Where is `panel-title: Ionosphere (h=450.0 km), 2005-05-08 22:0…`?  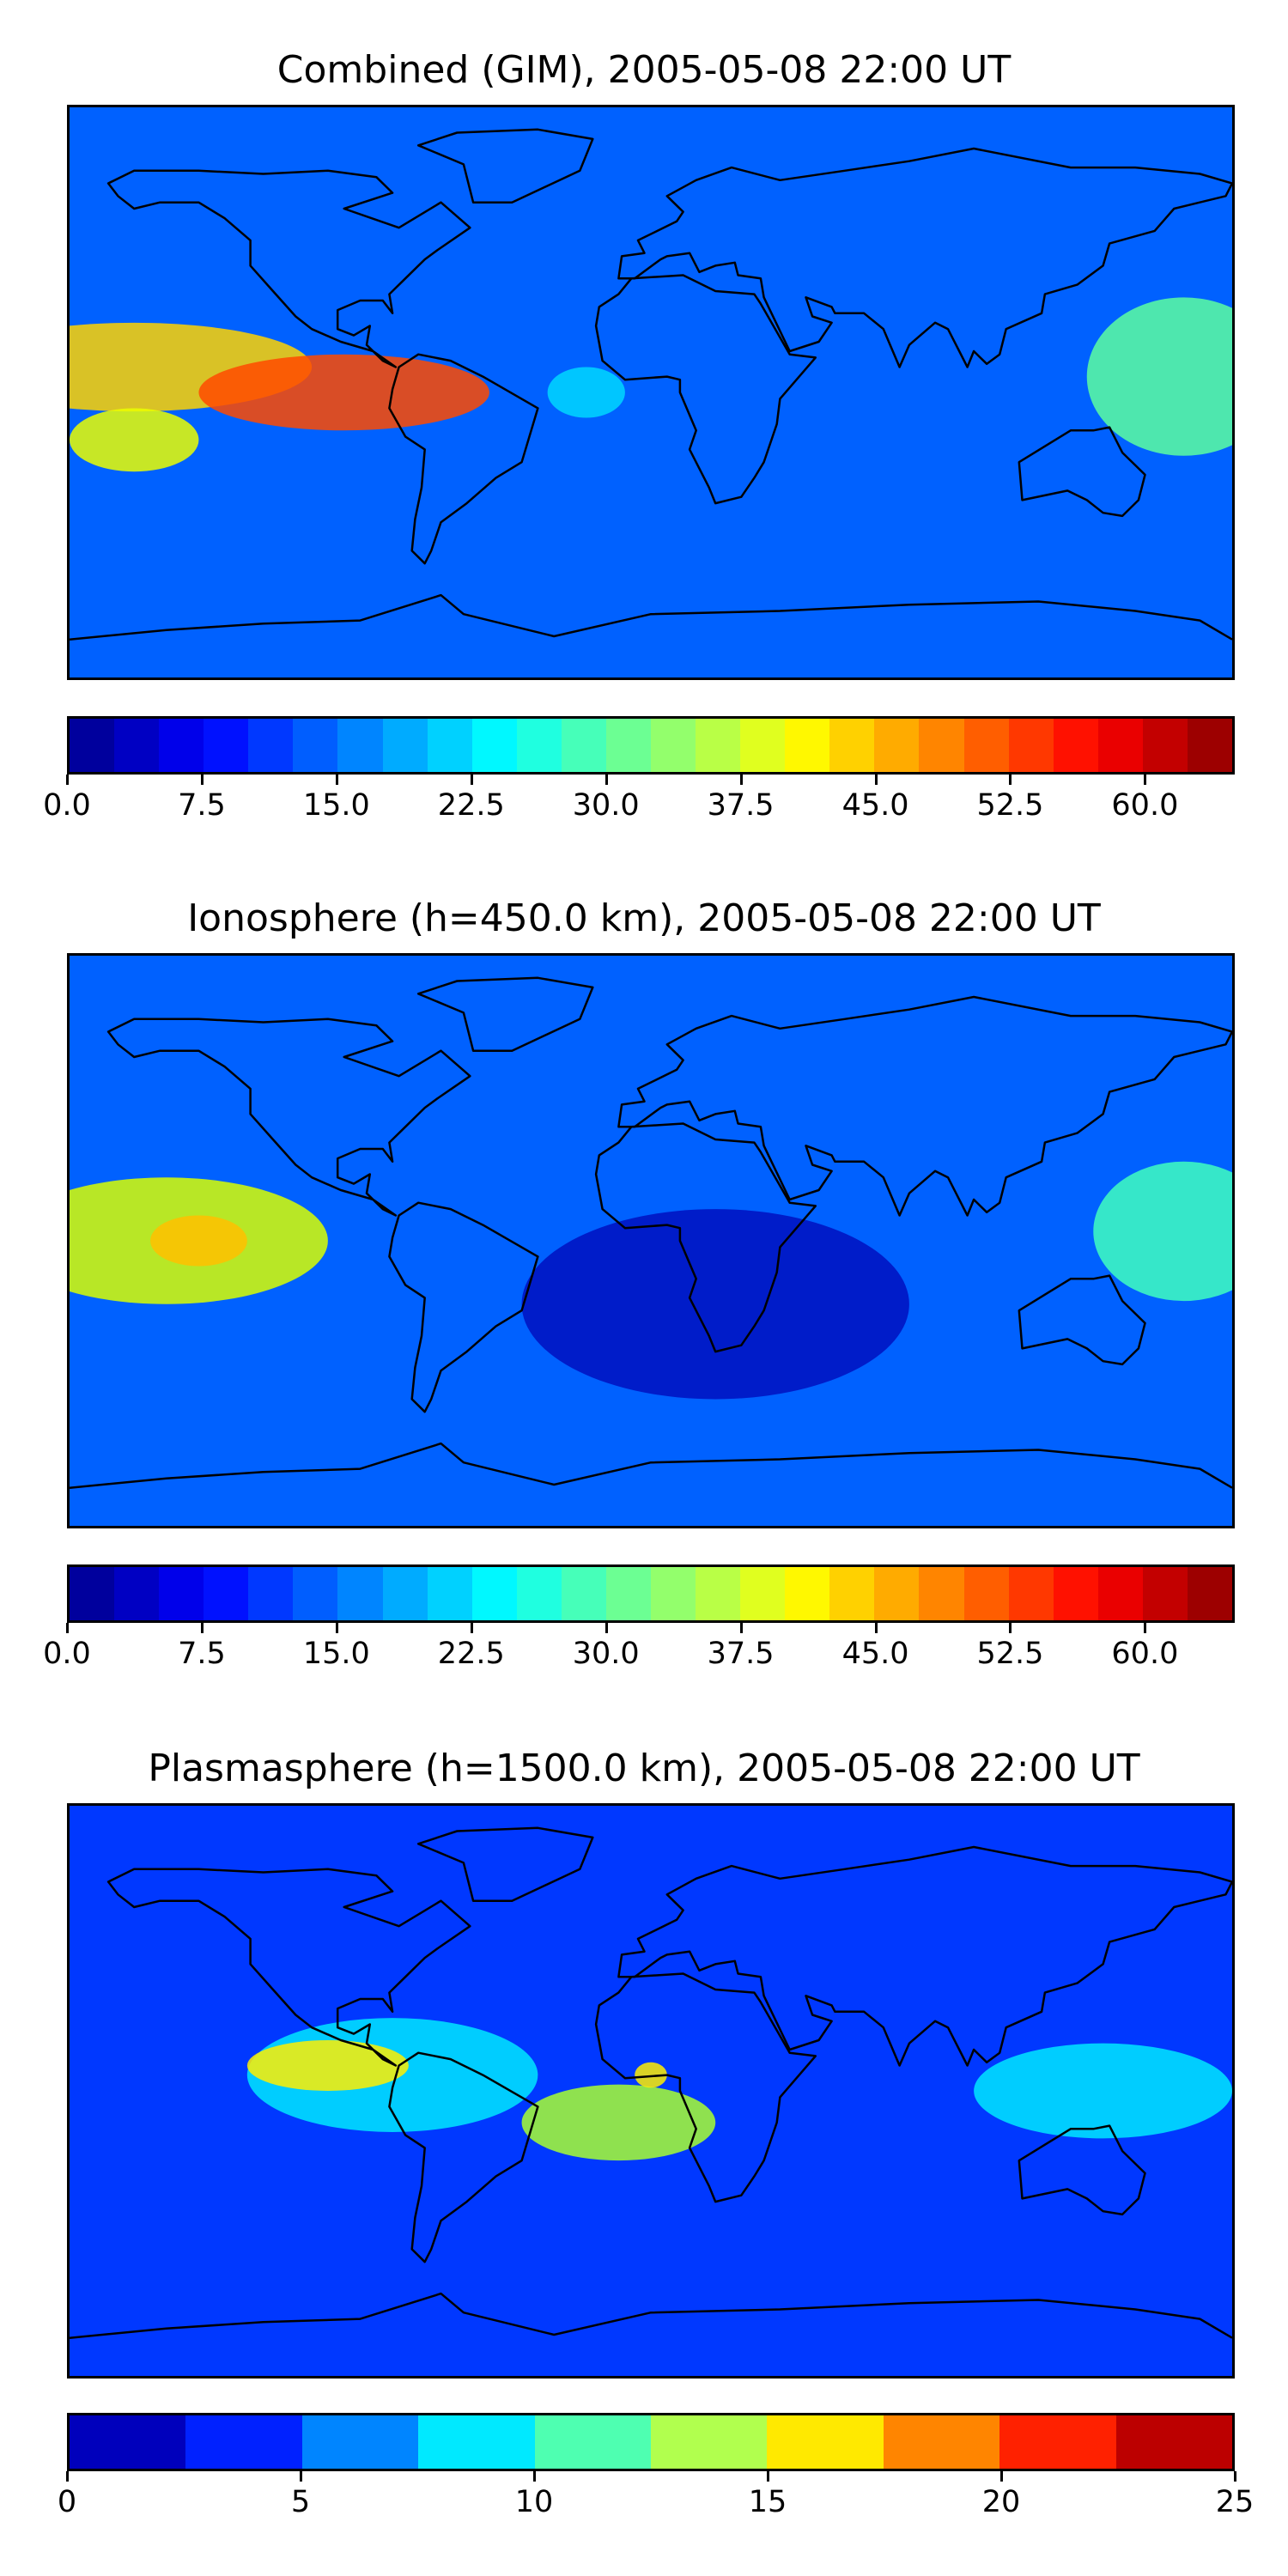
panel-title: Ionosphere (h=450.0 km), 2005-05-08 22:0… is located at coordinates (644, 918).